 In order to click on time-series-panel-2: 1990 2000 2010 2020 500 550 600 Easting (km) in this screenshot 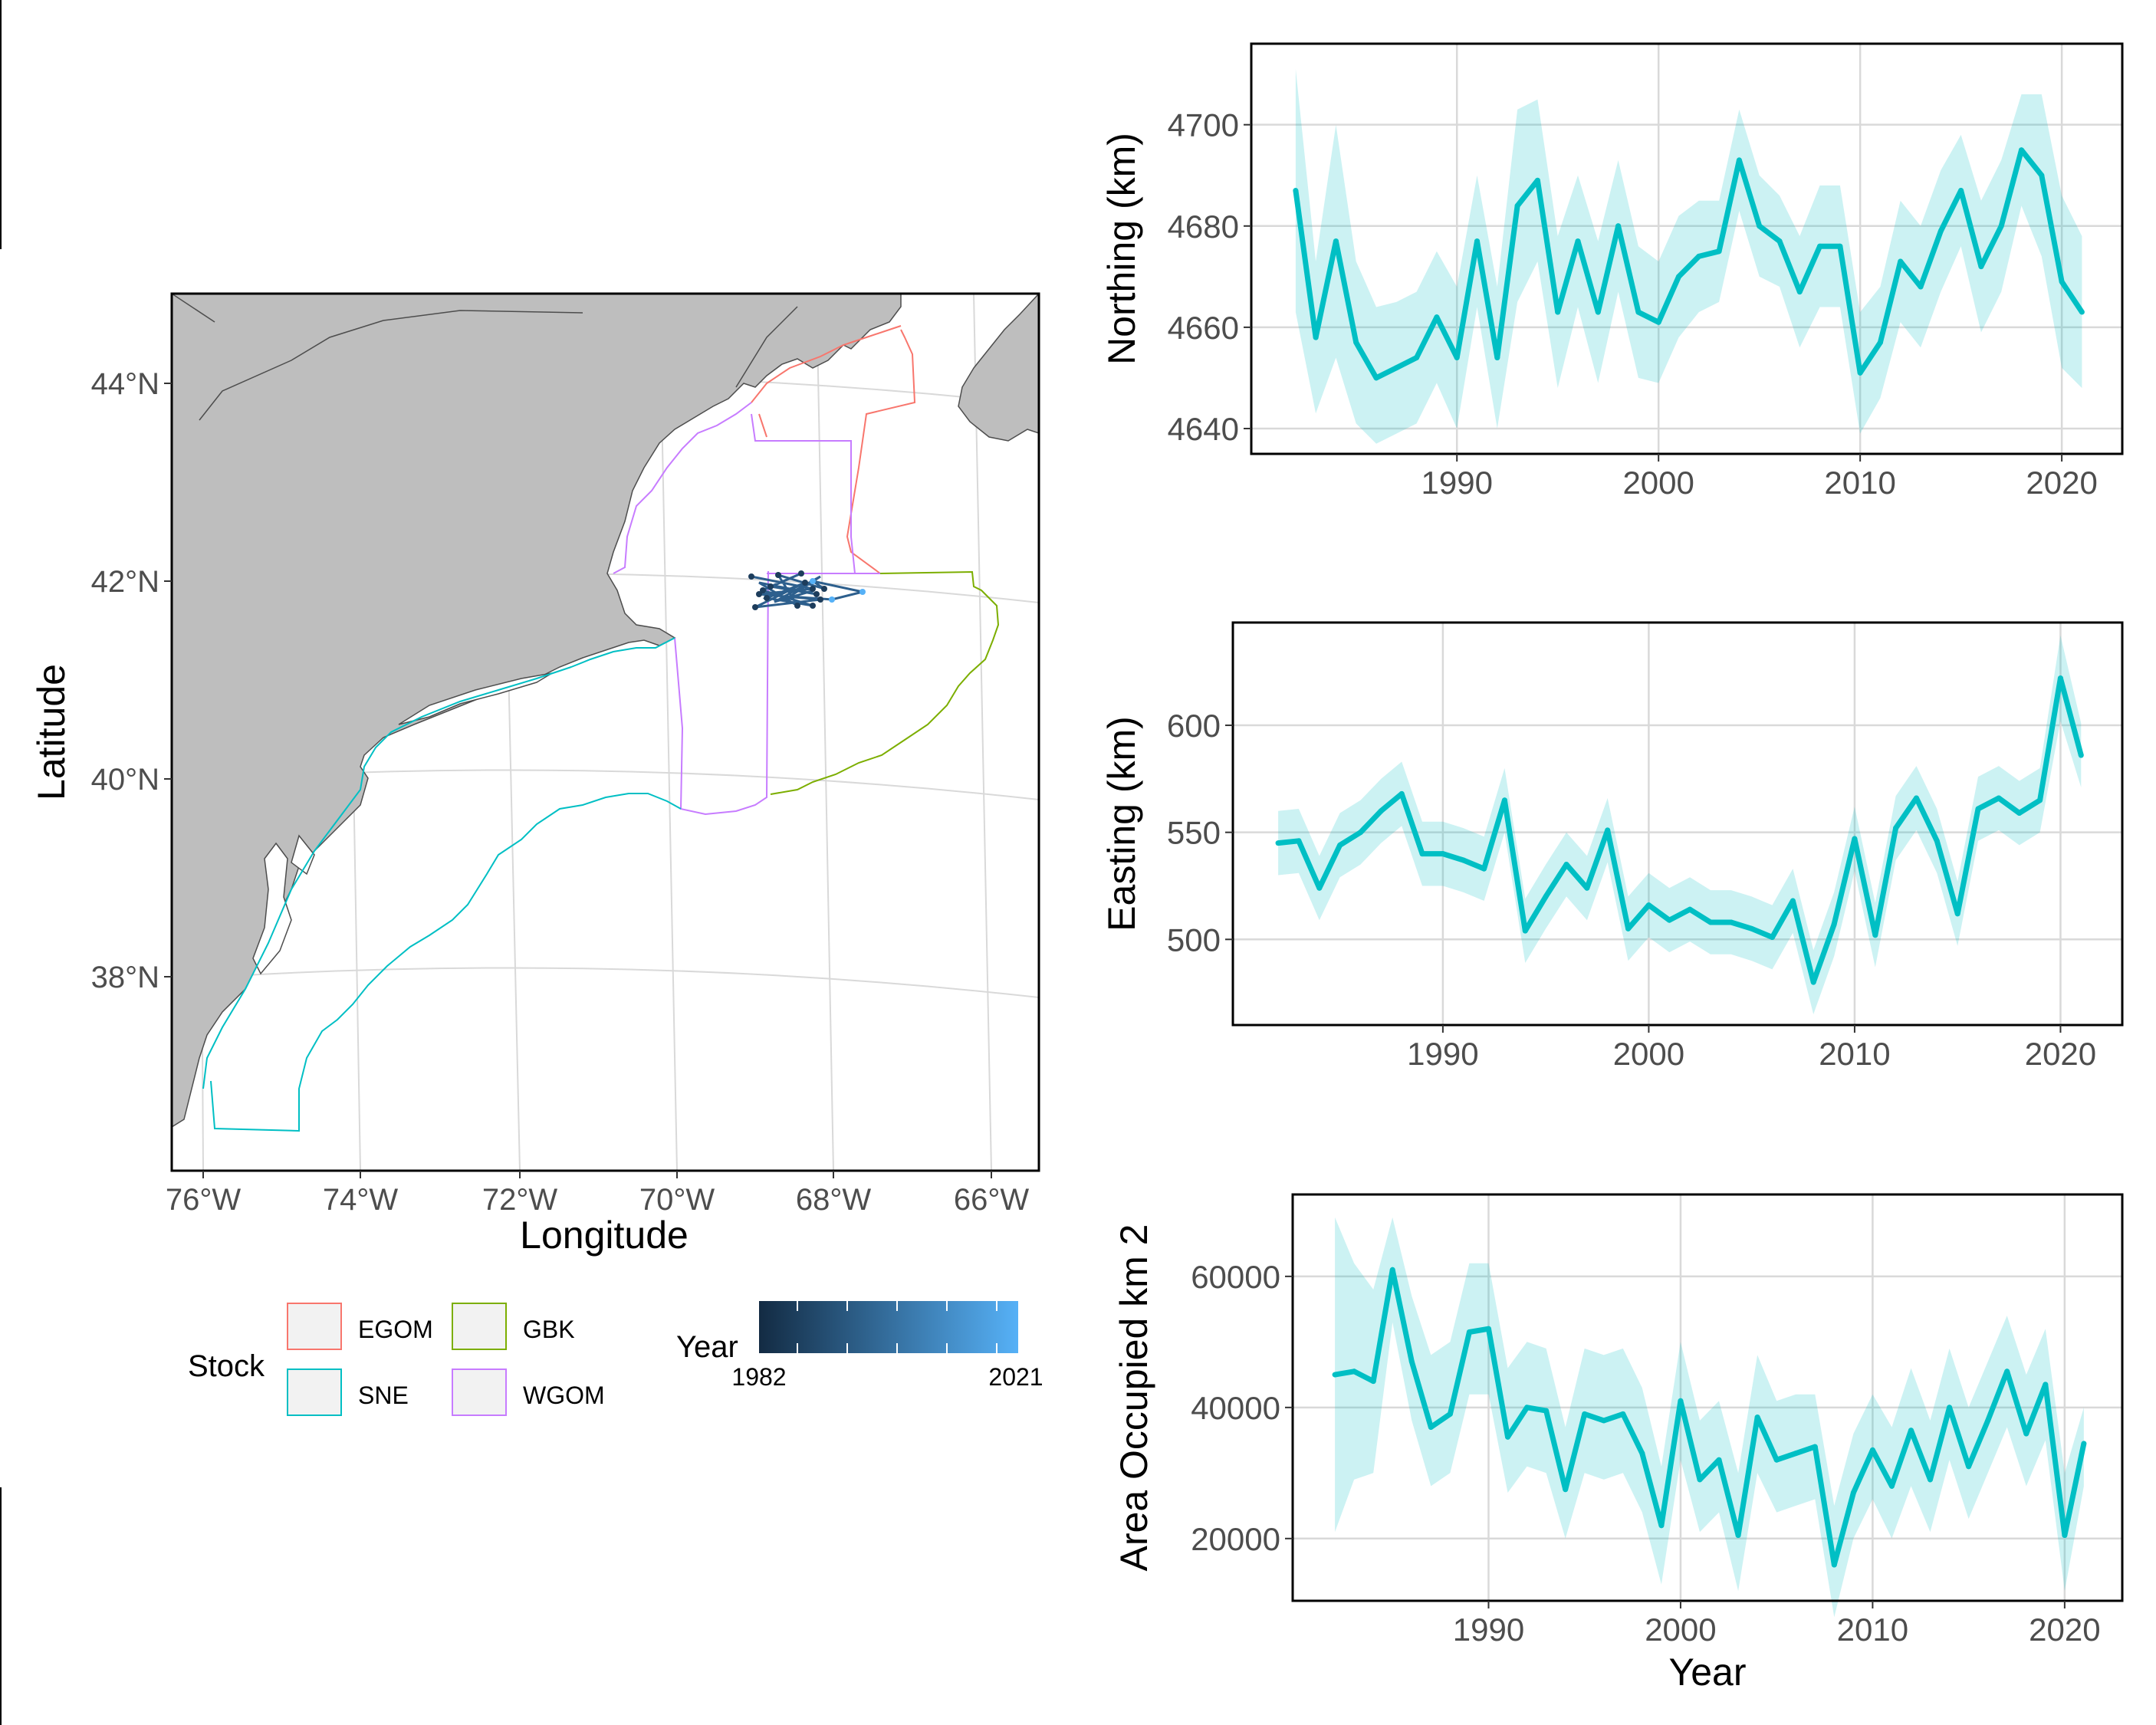, I will do `click(1612, 847)`.